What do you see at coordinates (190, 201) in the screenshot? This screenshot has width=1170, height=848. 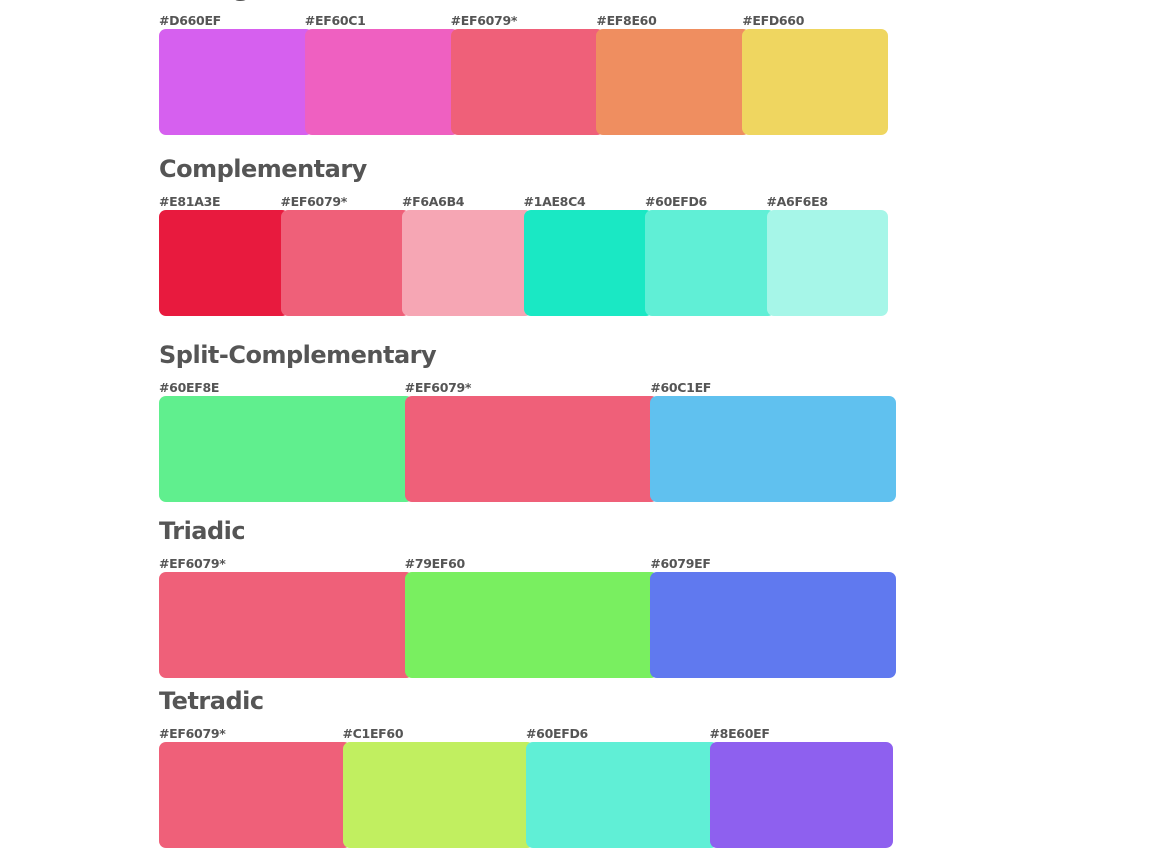 I see `color-label: #E81A3E` at bounding box center [190, 201].